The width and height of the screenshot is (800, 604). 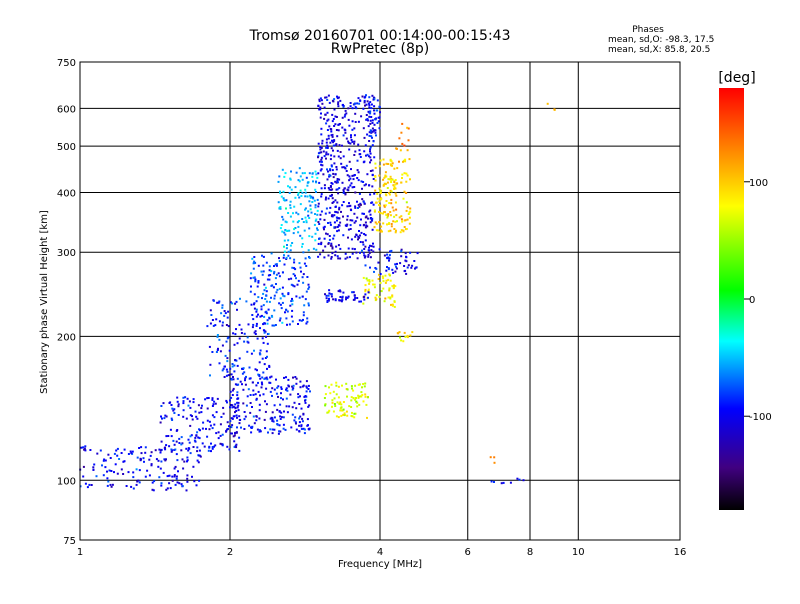 What do you see at coordinates (680, 552) in the screenshot?
I see `x-tick-label: 16` at bounding box center [680, 552].